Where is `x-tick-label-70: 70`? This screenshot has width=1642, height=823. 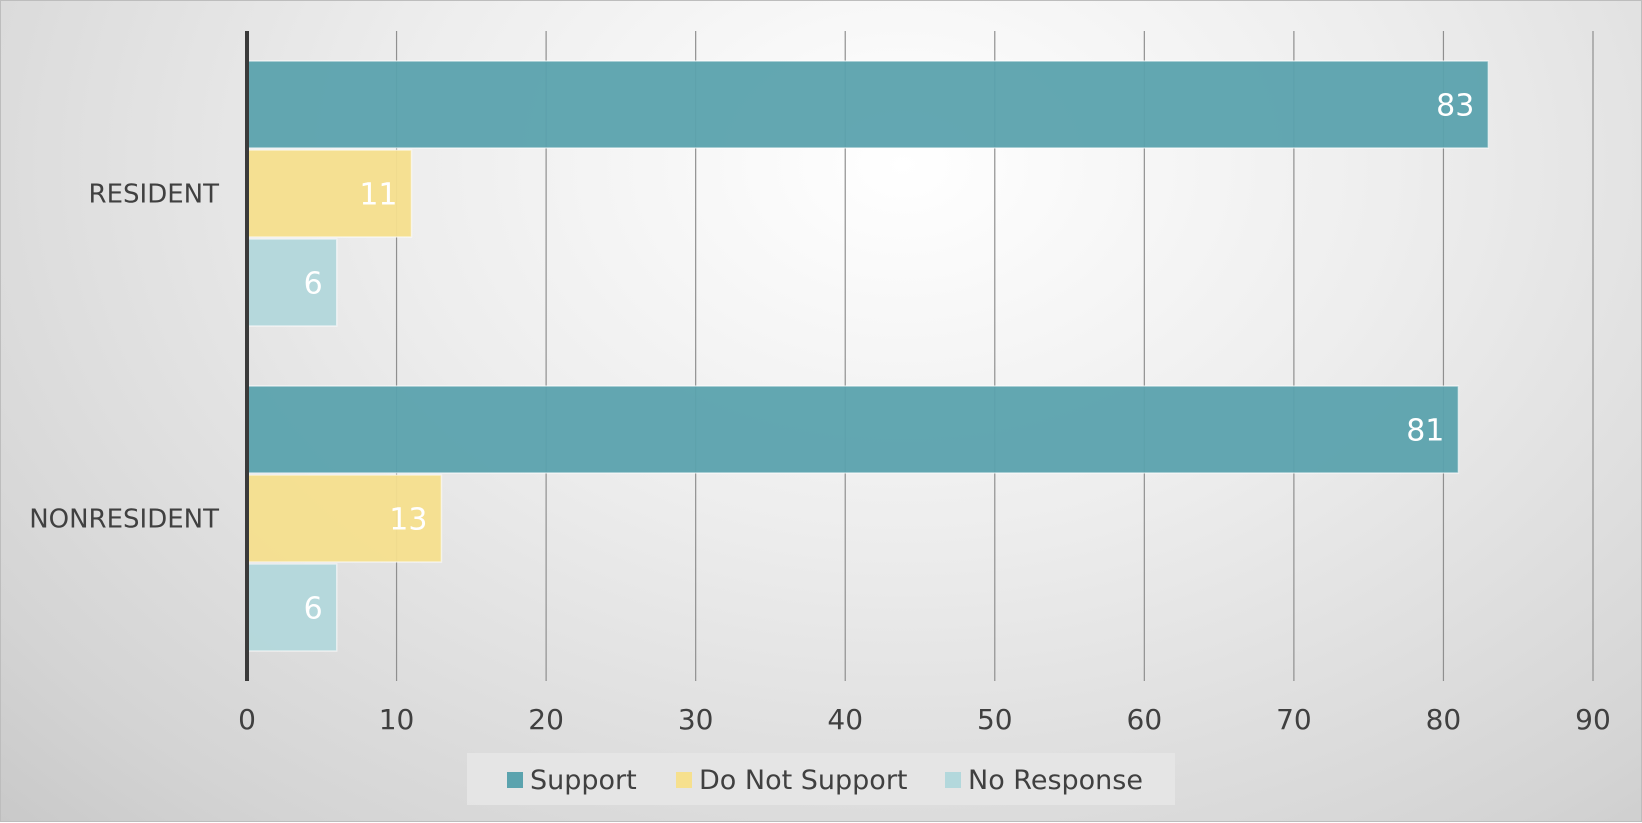
x-tick-label-70: 70 is located at coordinates (1294, 719).